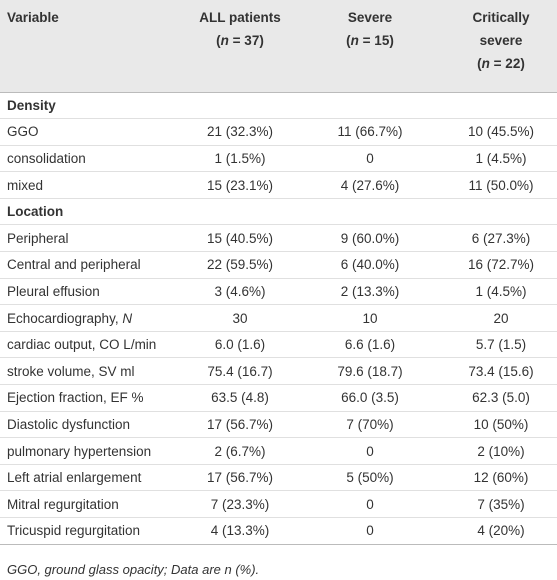 This screenshot has height=580, width=557. I want to click on text: 15 (23.1%), so click(240, 185).